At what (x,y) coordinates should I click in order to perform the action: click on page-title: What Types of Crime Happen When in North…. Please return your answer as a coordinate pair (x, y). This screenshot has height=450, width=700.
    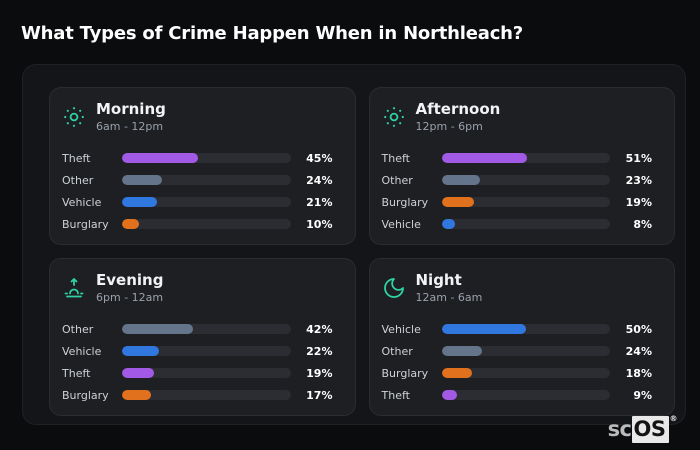
    Looking at the image, I should click on (272, 33).